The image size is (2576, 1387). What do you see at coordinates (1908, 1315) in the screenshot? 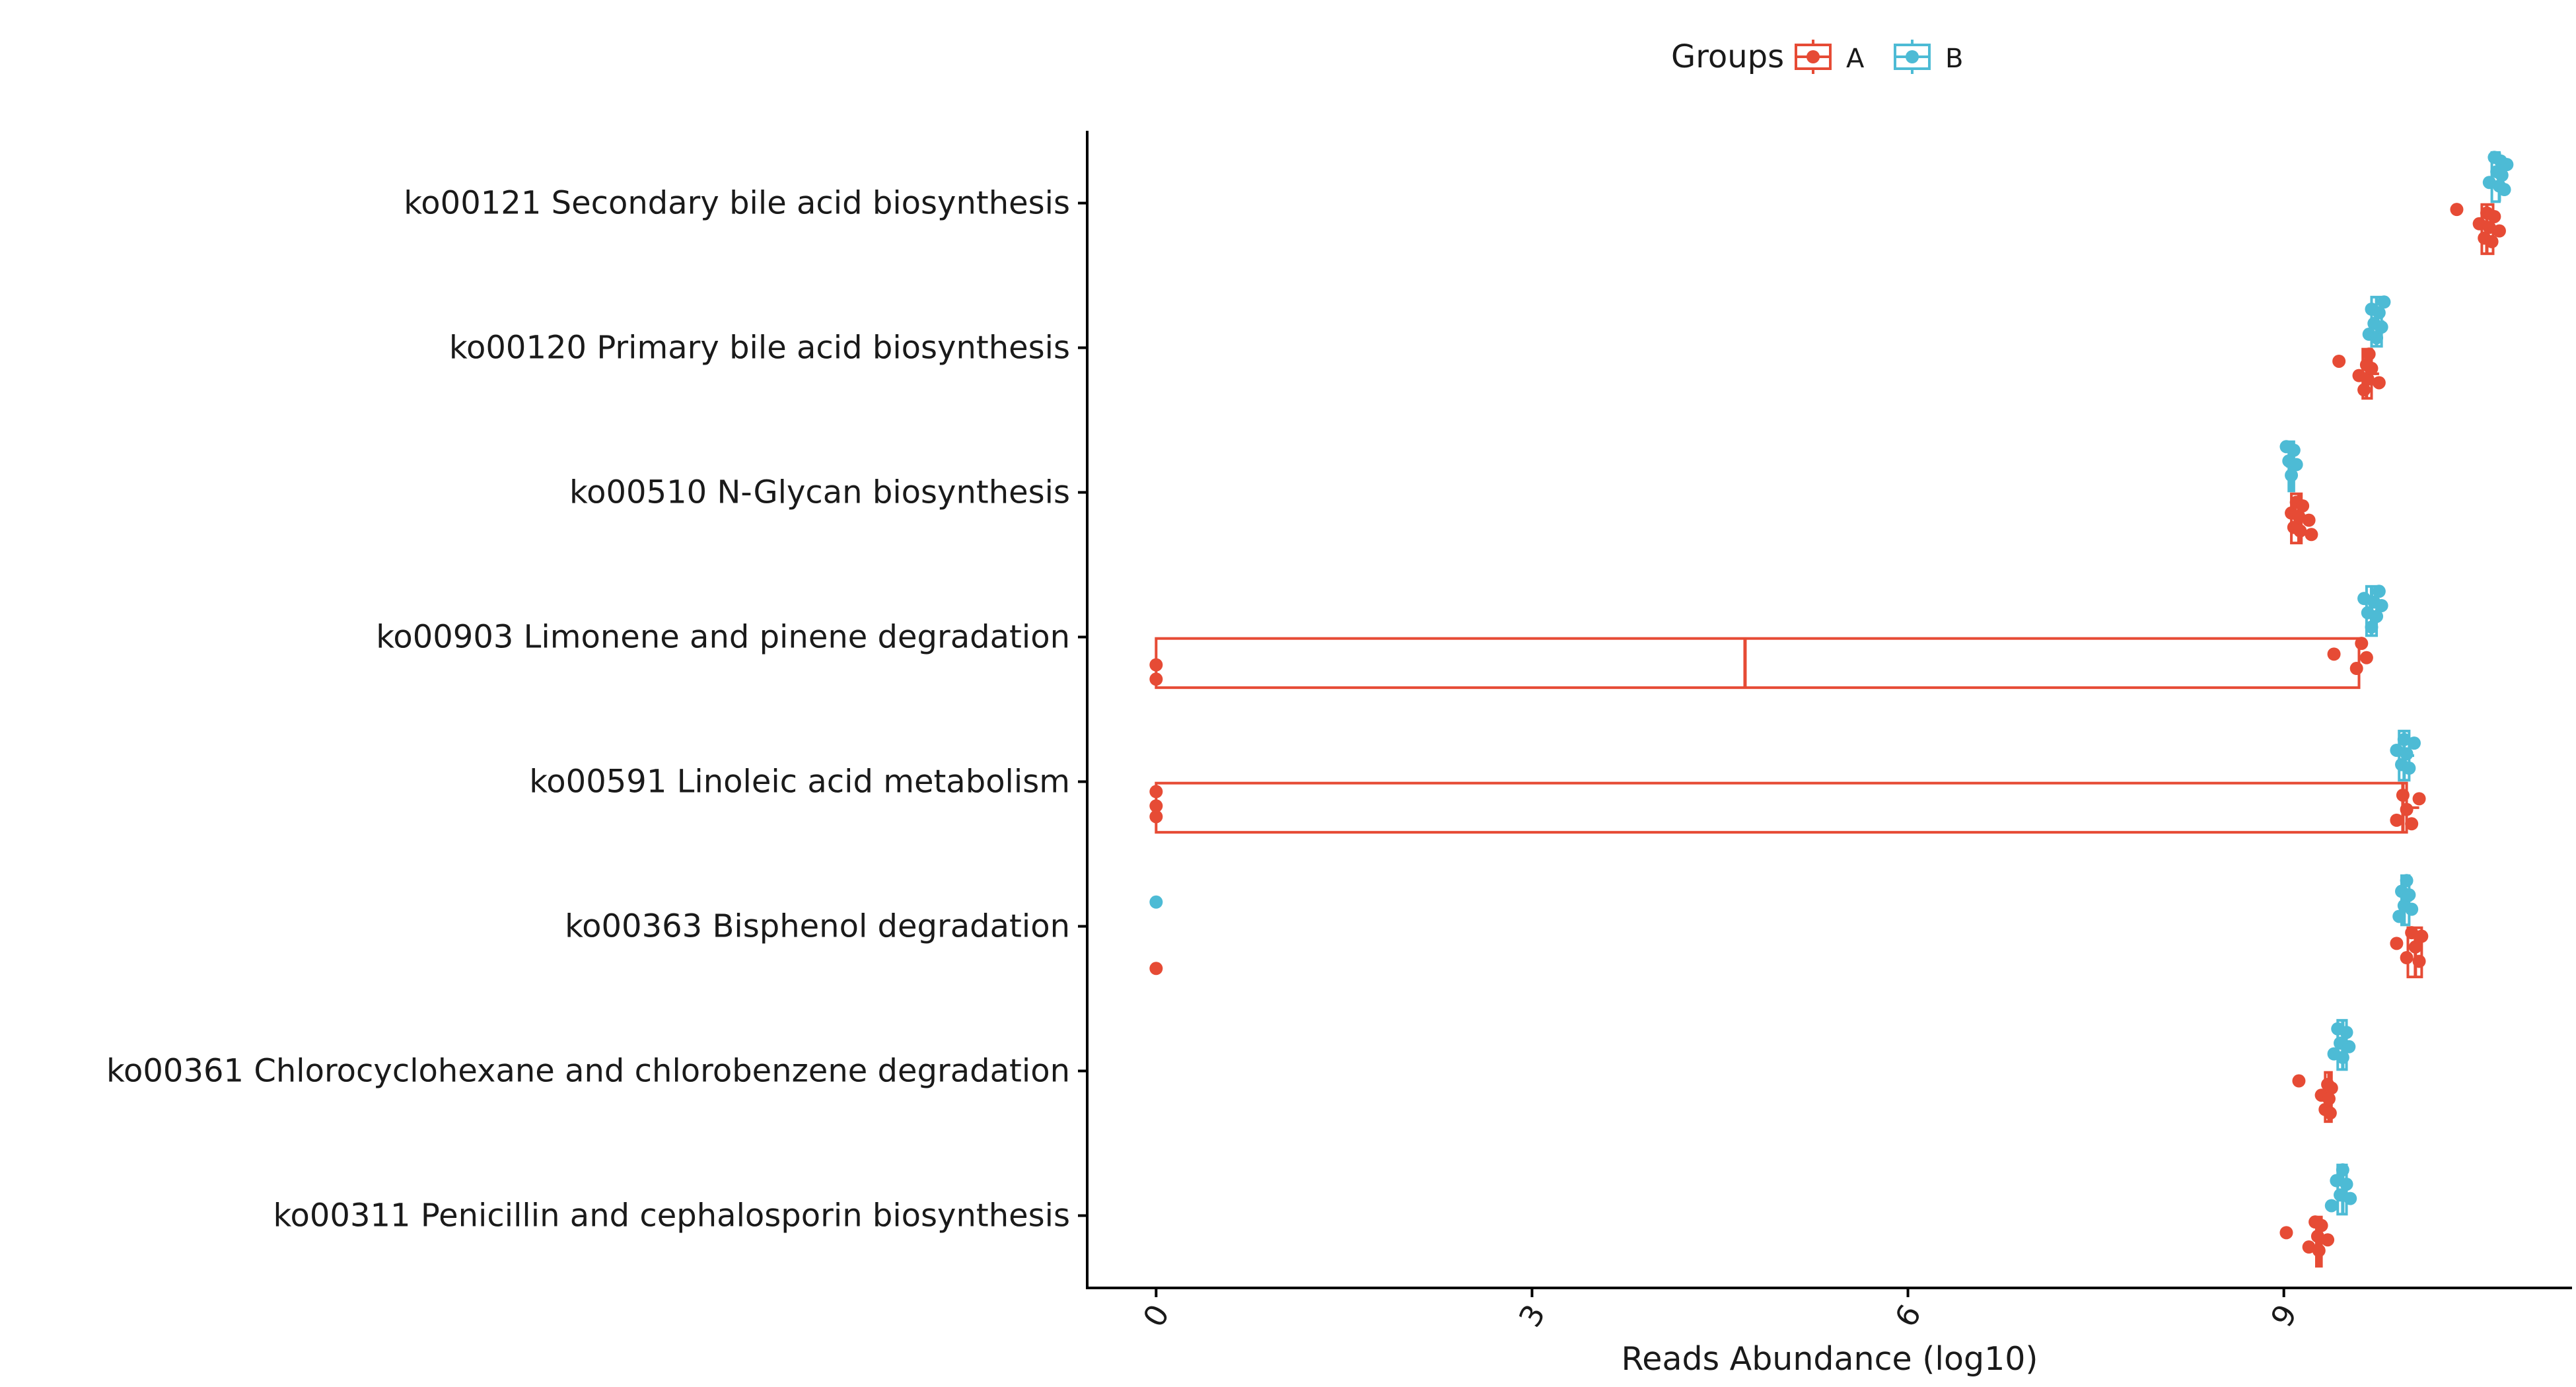
I see `x-tick-label: 6` at bounding box center [1908, 1315].